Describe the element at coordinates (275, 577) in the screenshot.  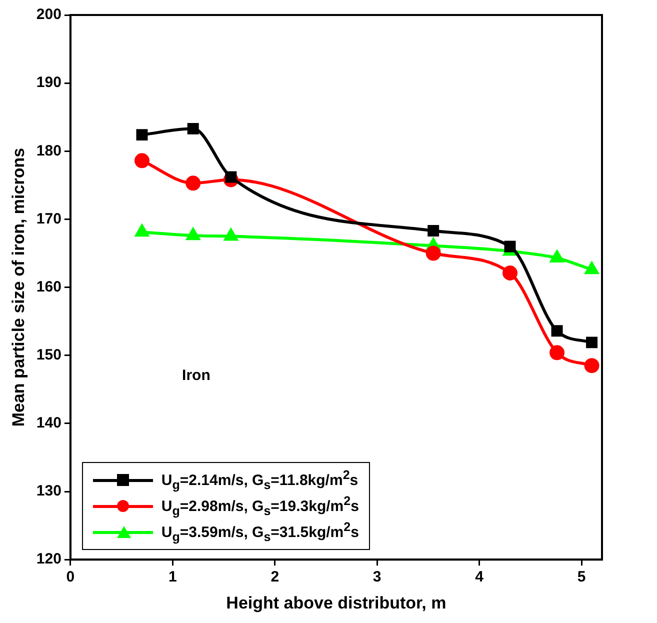
I see `x-tick-label: 2` at that location.